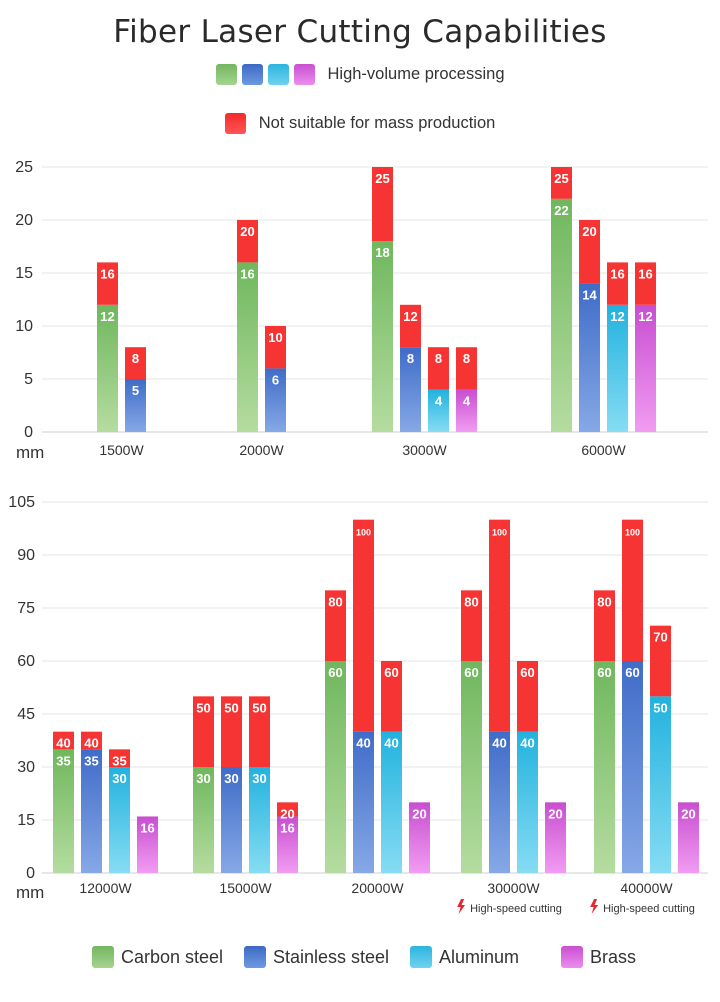  What do you see at coordinates (421, 957) in the screenshot?
I see `aluminum-swatch` at bounding box center [421, 957].